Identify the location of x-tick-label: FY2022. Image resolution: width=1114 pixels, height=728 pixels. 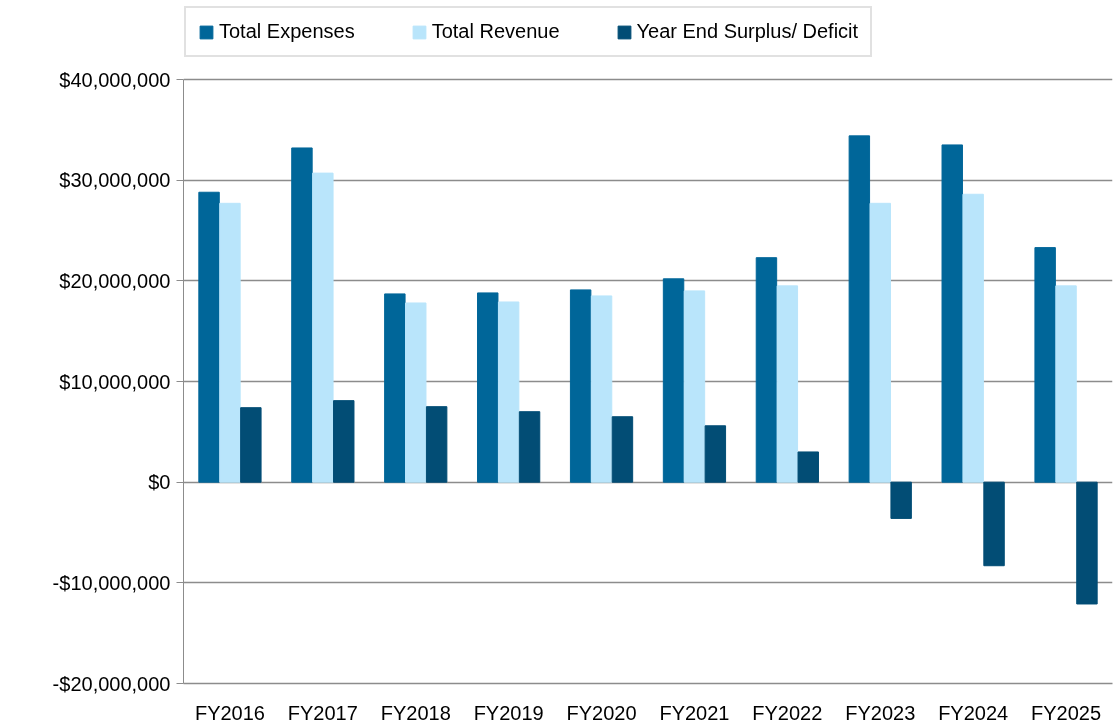
(787, 712).